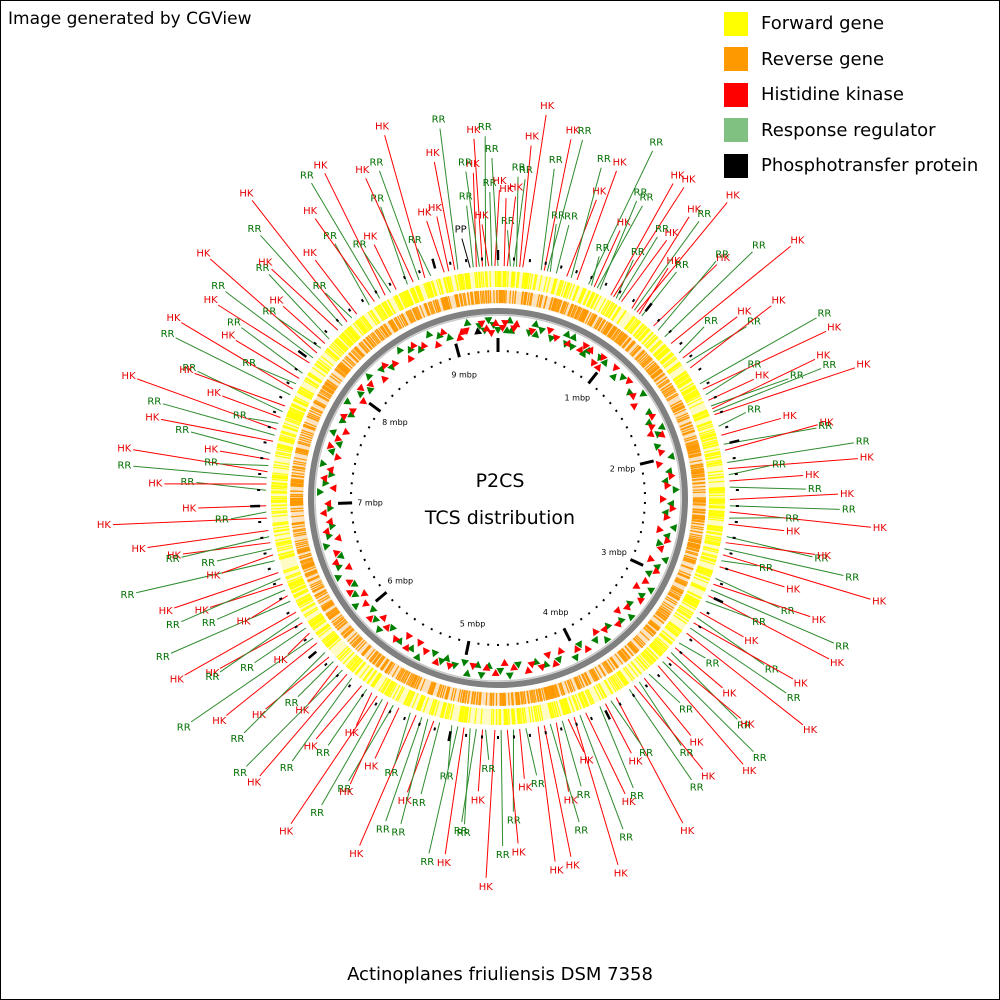 This screenshot has width=1000, height=1000. I want to click on outer-major-tick, so click(718, 600).